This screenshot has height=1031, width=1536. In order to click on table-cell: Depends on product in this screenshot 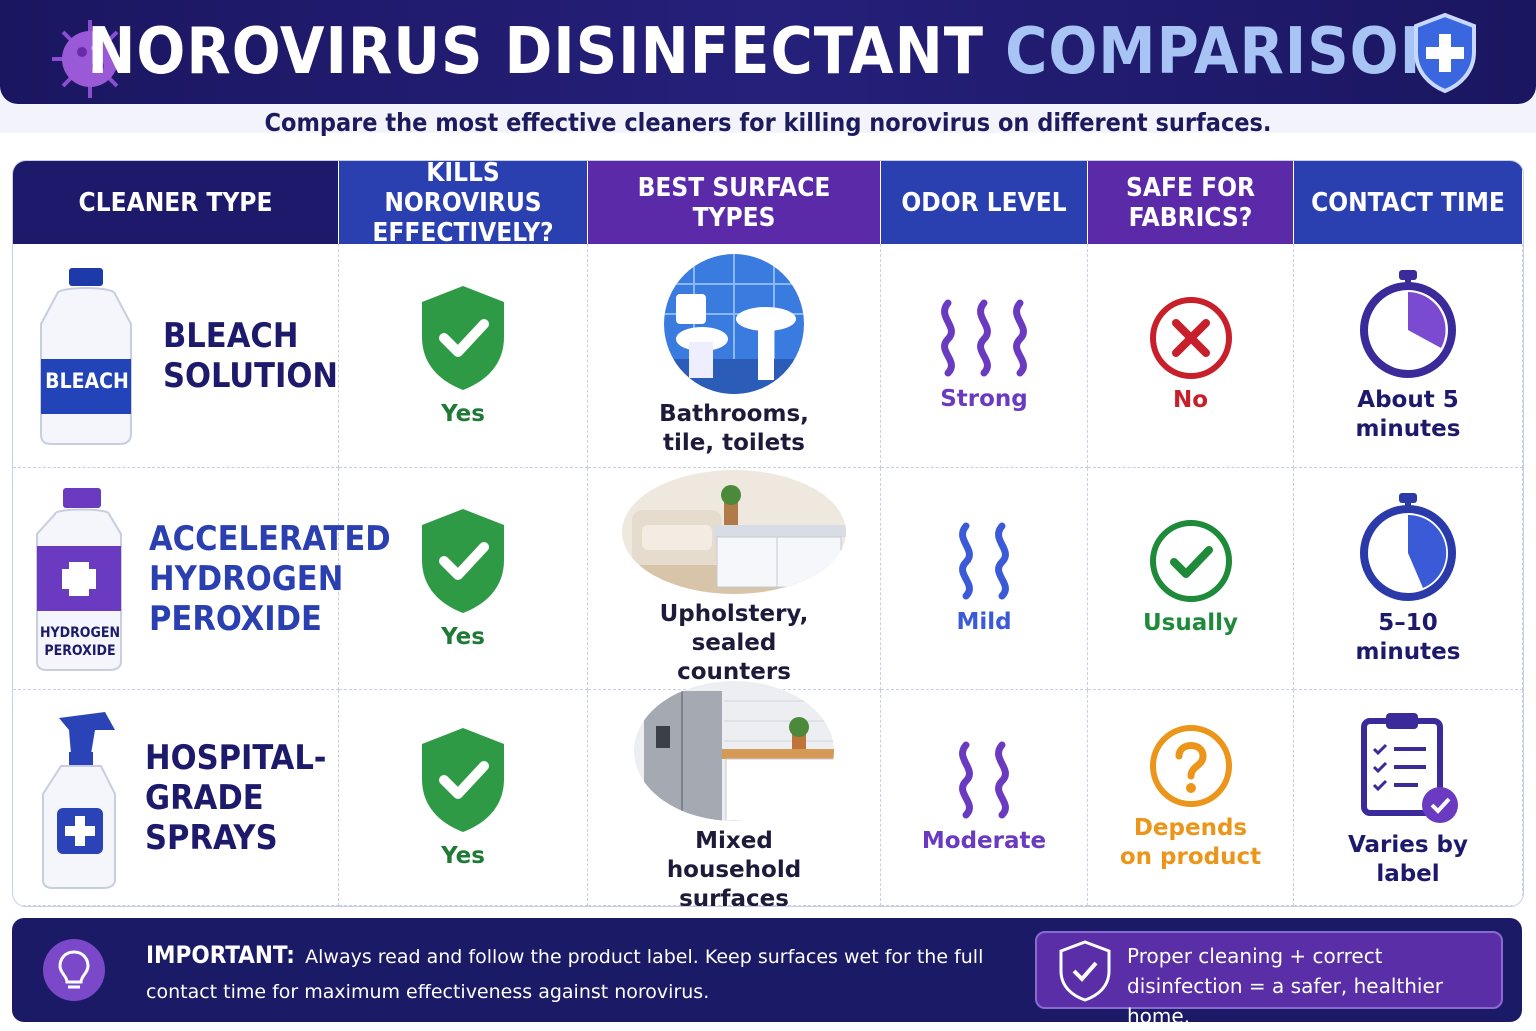, I will do `click(1191, 798)`.